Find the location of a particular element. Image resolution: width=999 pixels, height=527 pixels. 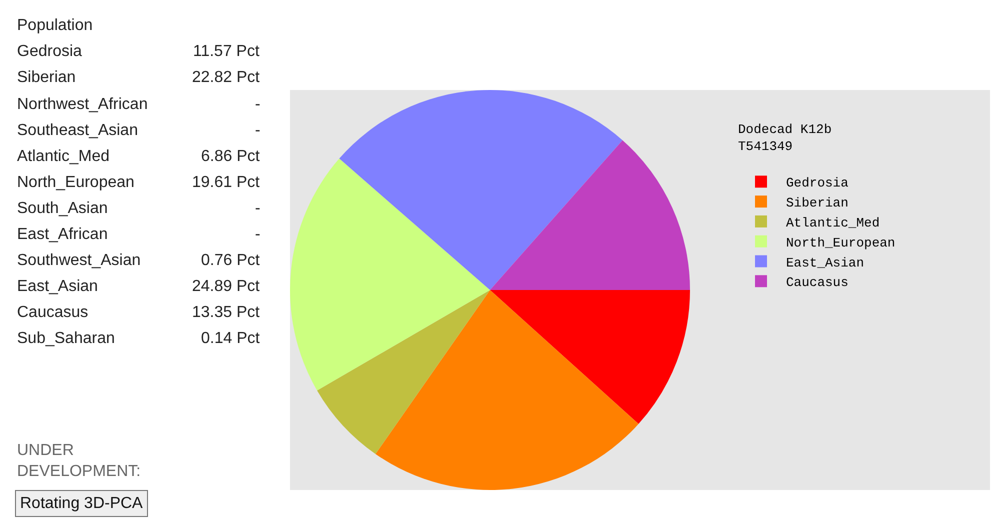

legend-label: Caucasus is located at coordinates (817, 282).